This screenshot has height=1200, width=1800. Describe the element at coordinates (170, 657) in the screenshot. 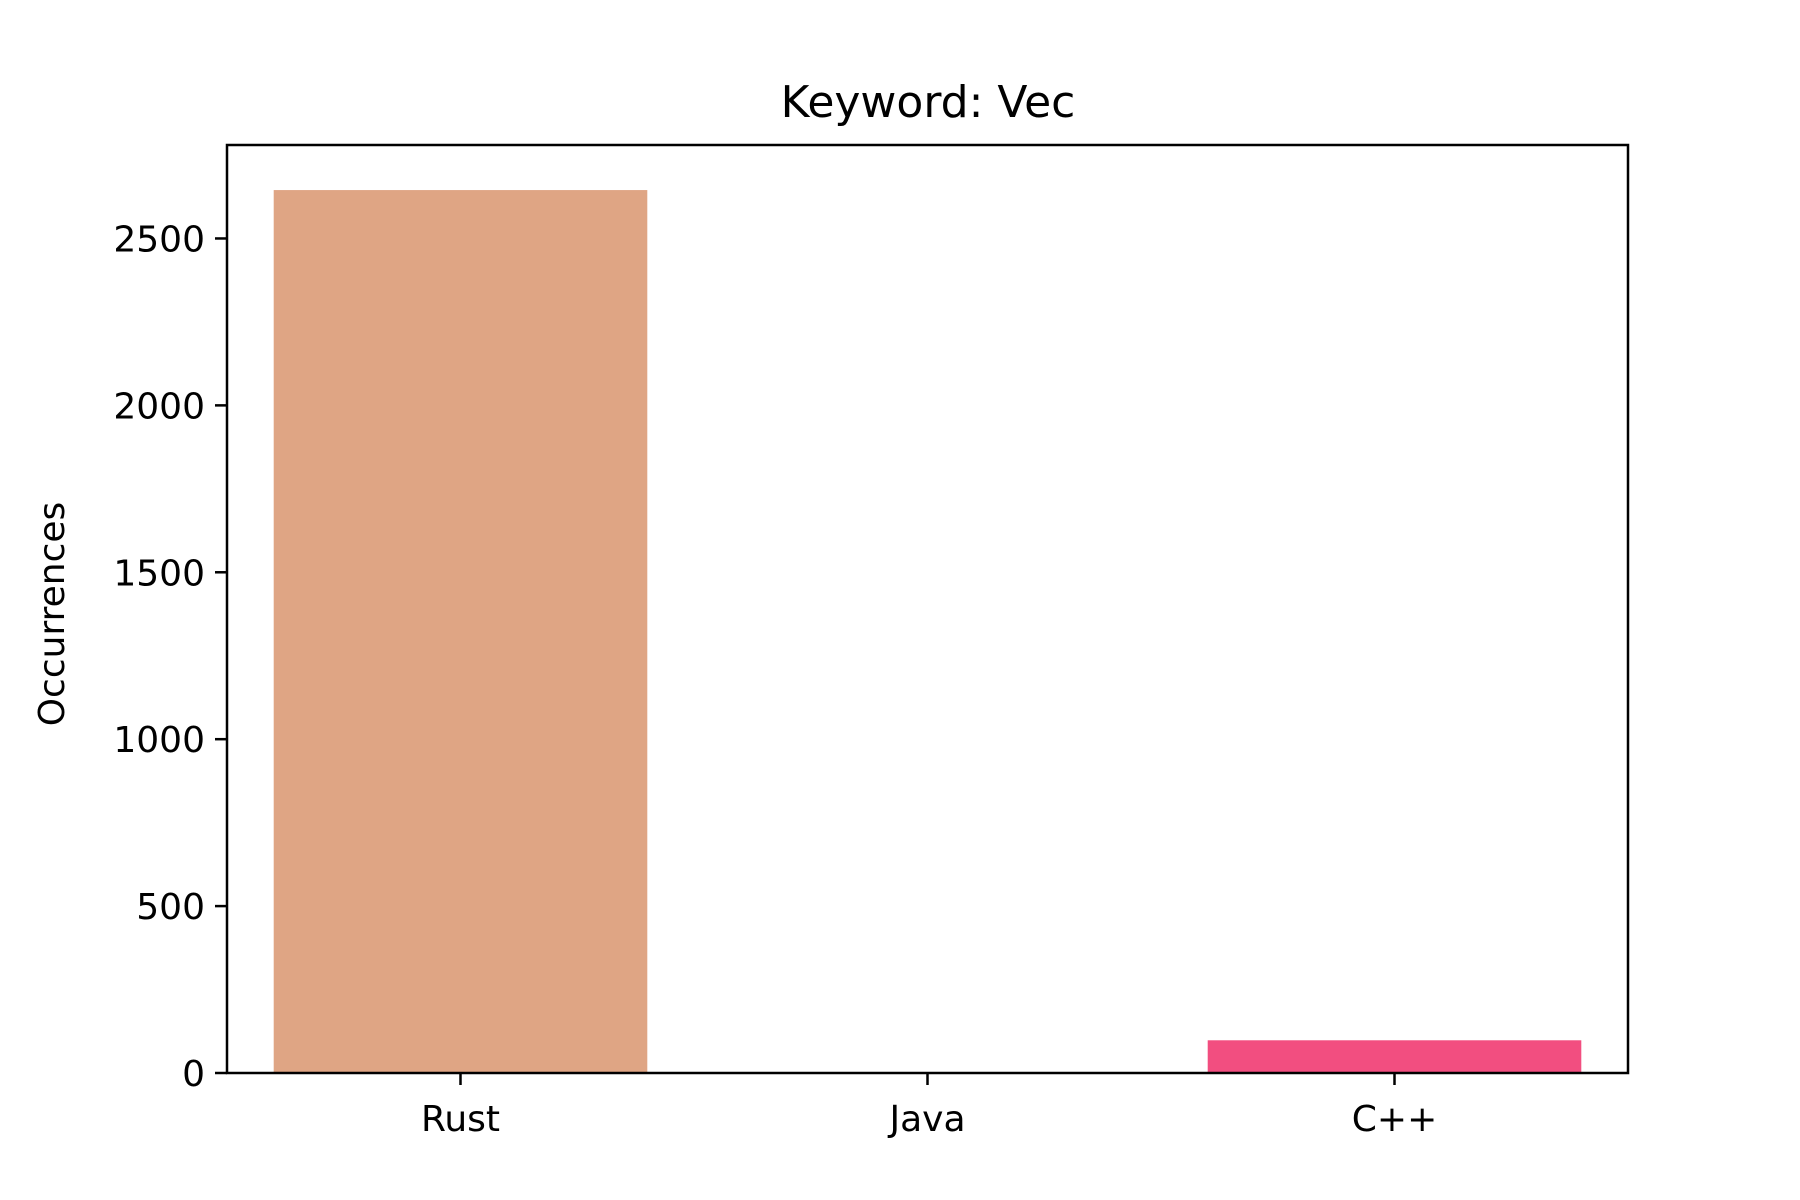

I see `y-ticks-group: 0 500 1000 1500 2000 2500` at that location.